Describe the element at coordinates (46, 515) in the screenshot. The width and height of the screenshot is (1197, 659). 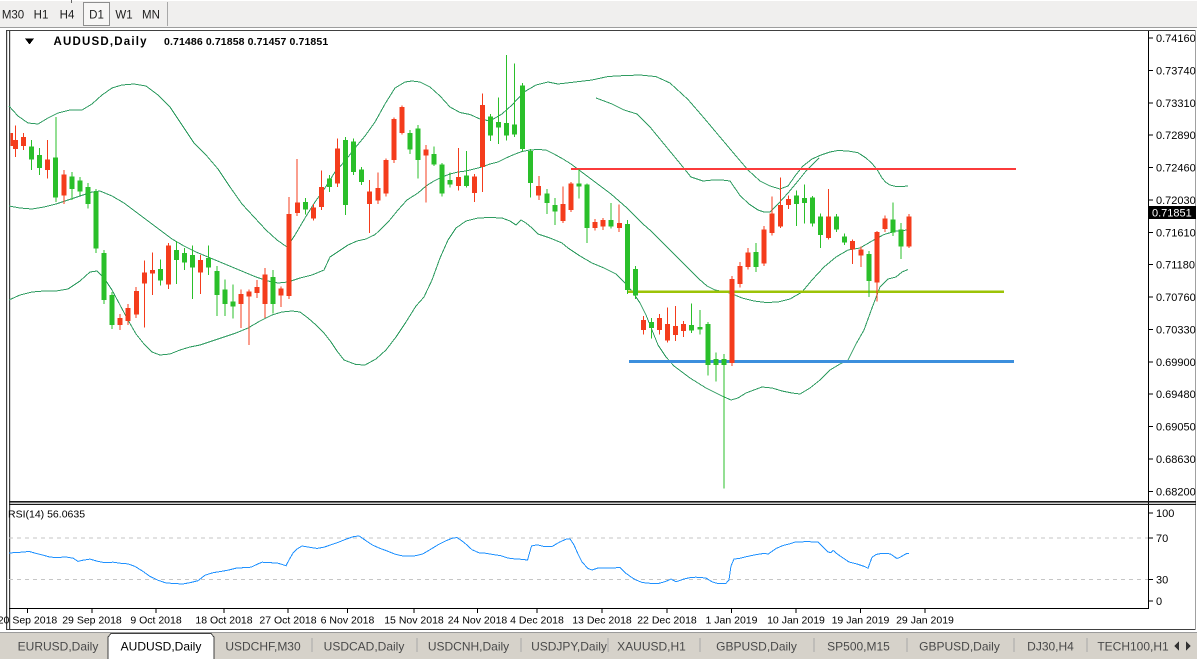
I see `svg-text: RSI(14) 56.0635` at that location.